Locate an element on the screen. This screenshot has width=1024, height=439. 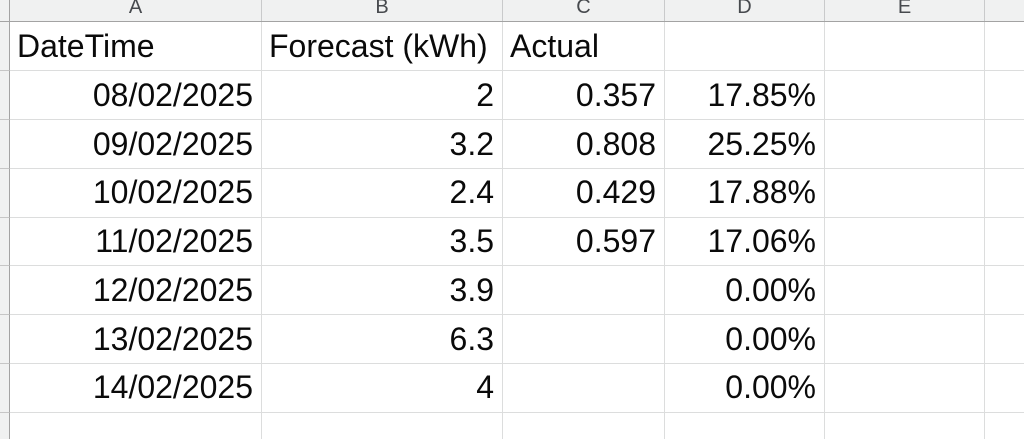
cell-f4 is located at coordinates (1004, 193).